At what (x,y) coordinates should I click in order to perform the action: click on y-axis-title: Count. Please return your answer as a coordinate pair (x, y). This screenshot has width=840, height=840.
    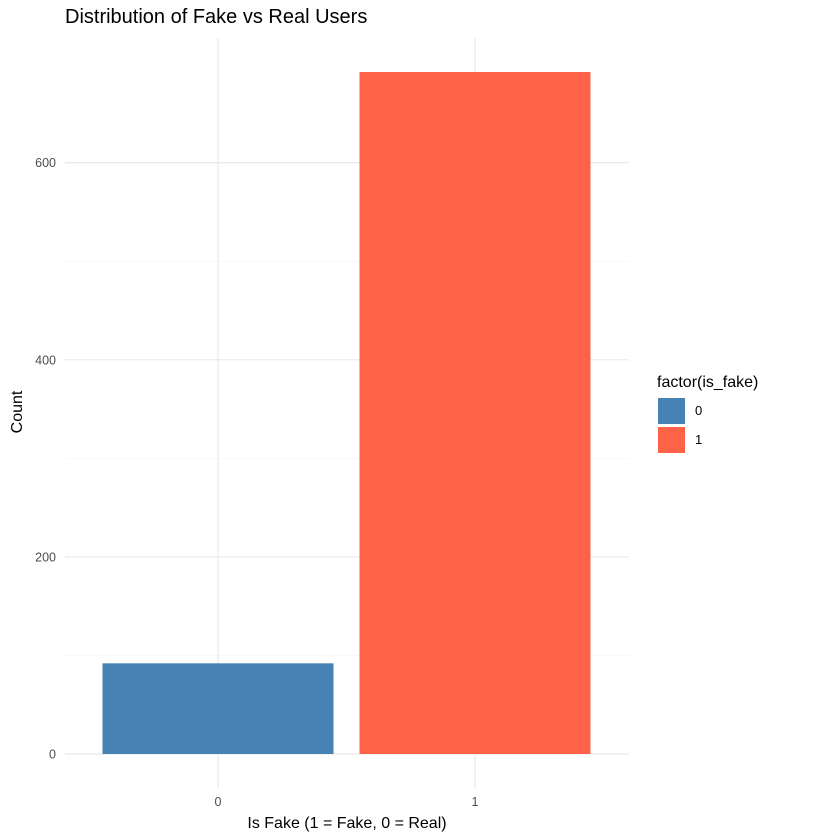
    Looking at the image, I should click on (17, 411).